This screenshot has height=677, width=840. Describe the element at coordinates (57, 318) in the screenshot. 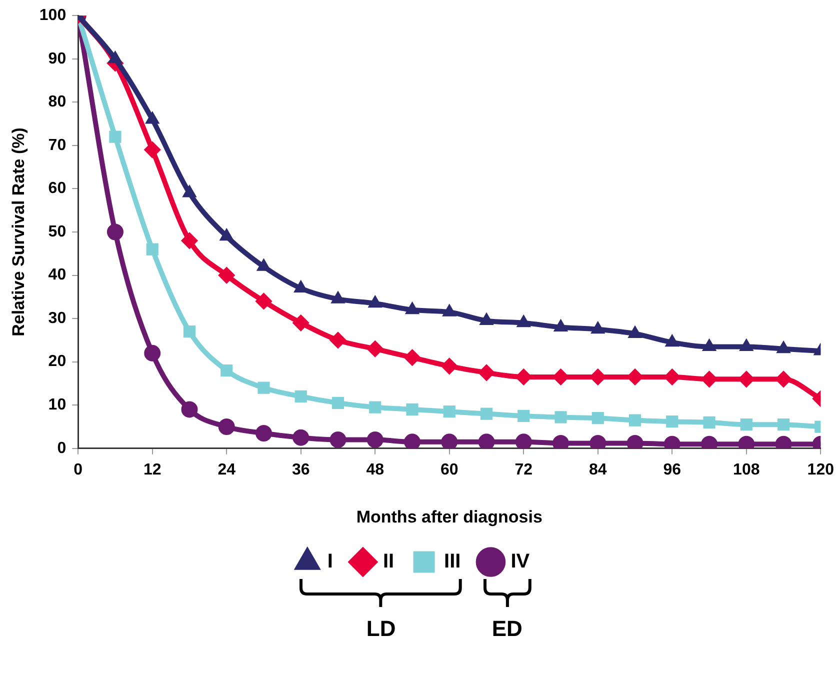

I see `y-tick-label: 30` at that location.